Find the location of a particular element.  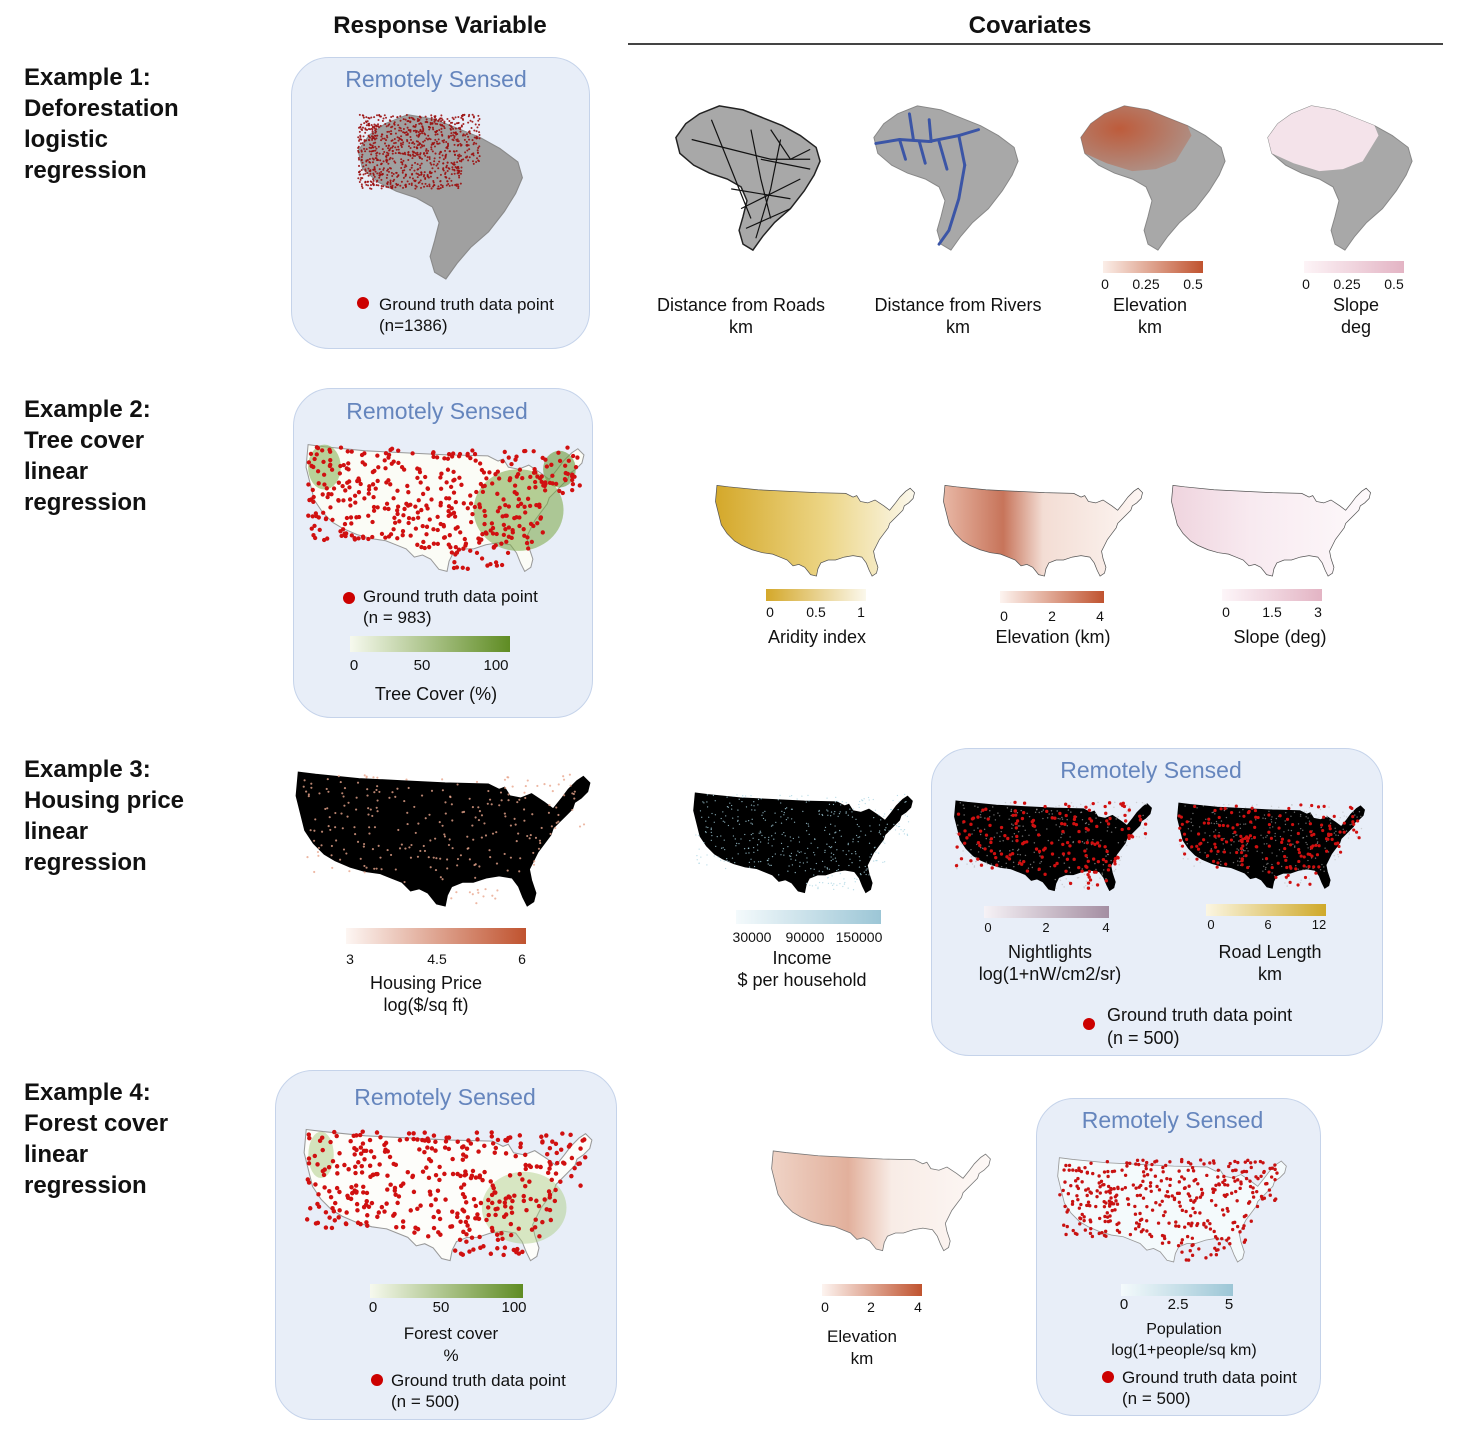

ex4-forest-title: Forest cover is located at coordinates (451, 1333).